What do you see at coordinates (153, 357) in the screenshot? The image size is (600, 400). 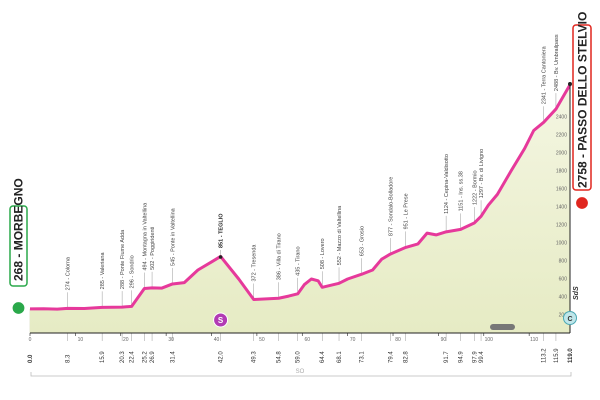 I see `km-label: 26.9` at bounding box center [153, 357].